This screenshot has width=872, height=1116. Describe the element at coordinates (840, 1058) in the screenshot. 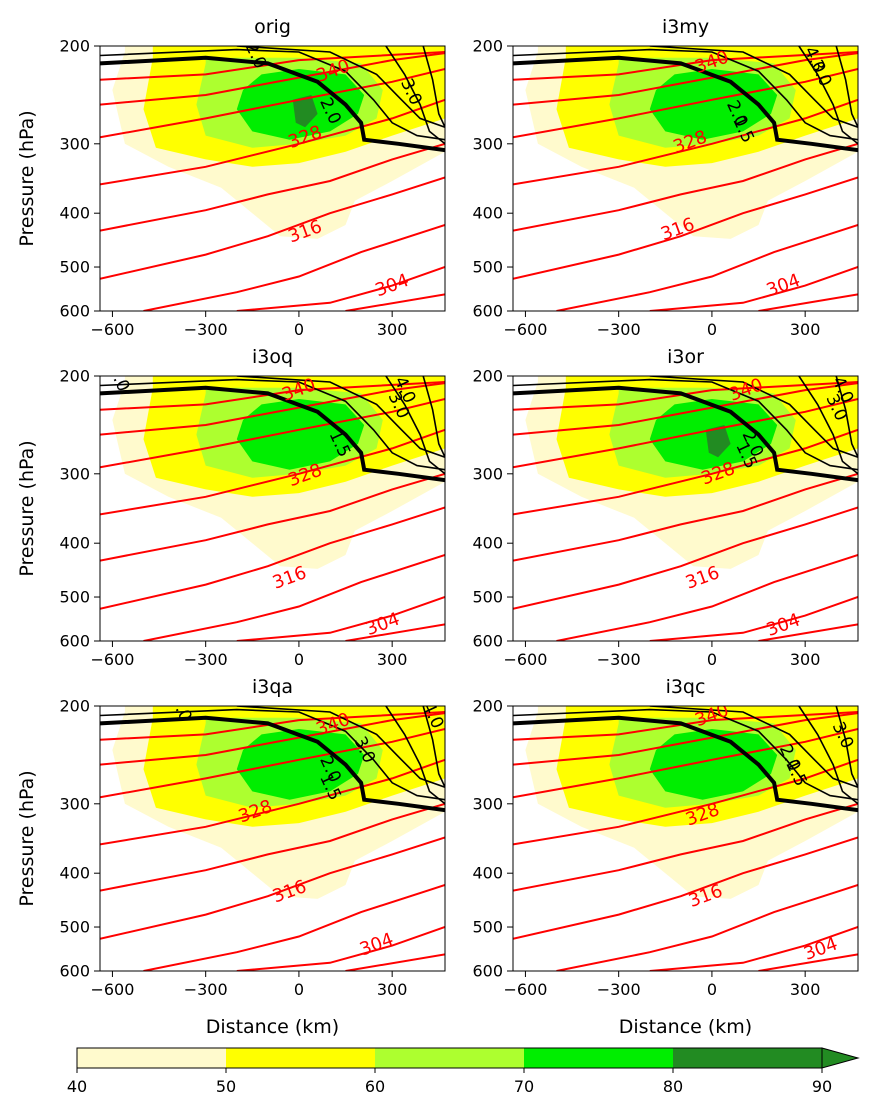

I see `colorbar-extend-arrow` at that location.